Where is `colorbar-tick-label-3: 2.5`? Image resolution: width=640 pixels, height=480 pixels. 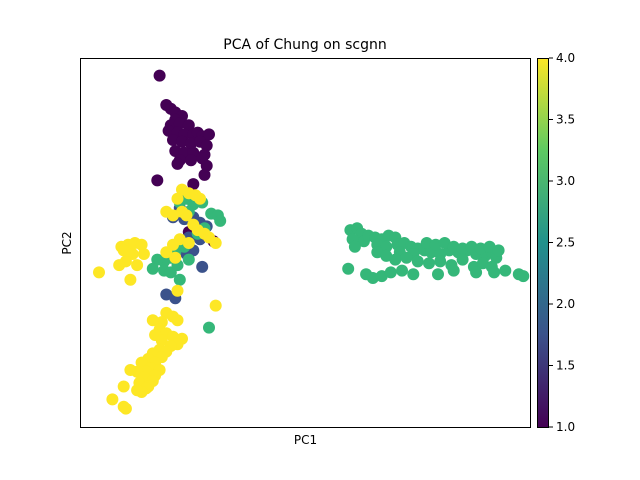 colorbar-tick-label-3: 2.5 is located at coordinates (565, 243).